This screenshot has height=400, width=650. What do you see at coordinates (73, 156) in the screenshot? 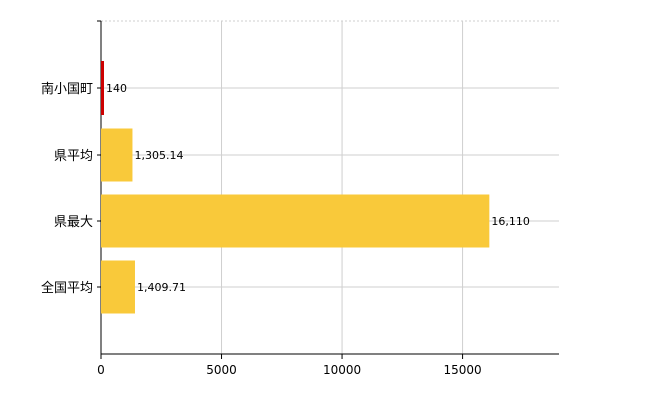
I see `category-label-1: 県平均` at bounding box center [73, 156].